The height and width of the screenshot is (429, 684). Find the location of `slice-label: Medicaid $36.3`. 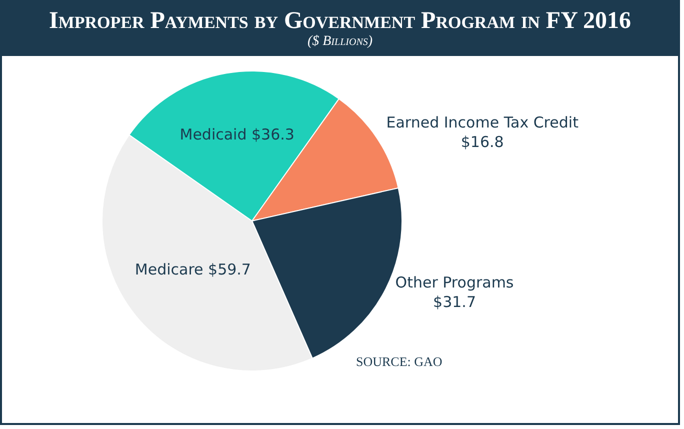

slice-label: Medicaid $36.3 is located at coordinates (237, 135).